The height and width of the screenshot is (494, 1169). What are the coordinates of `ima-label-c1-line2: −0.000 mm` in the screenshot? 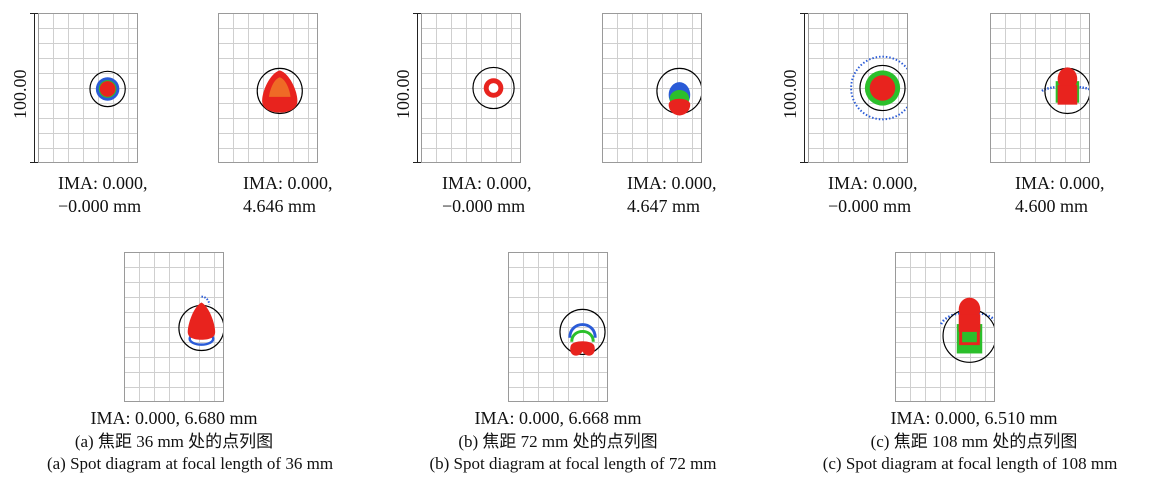 It's located at (869, 206).